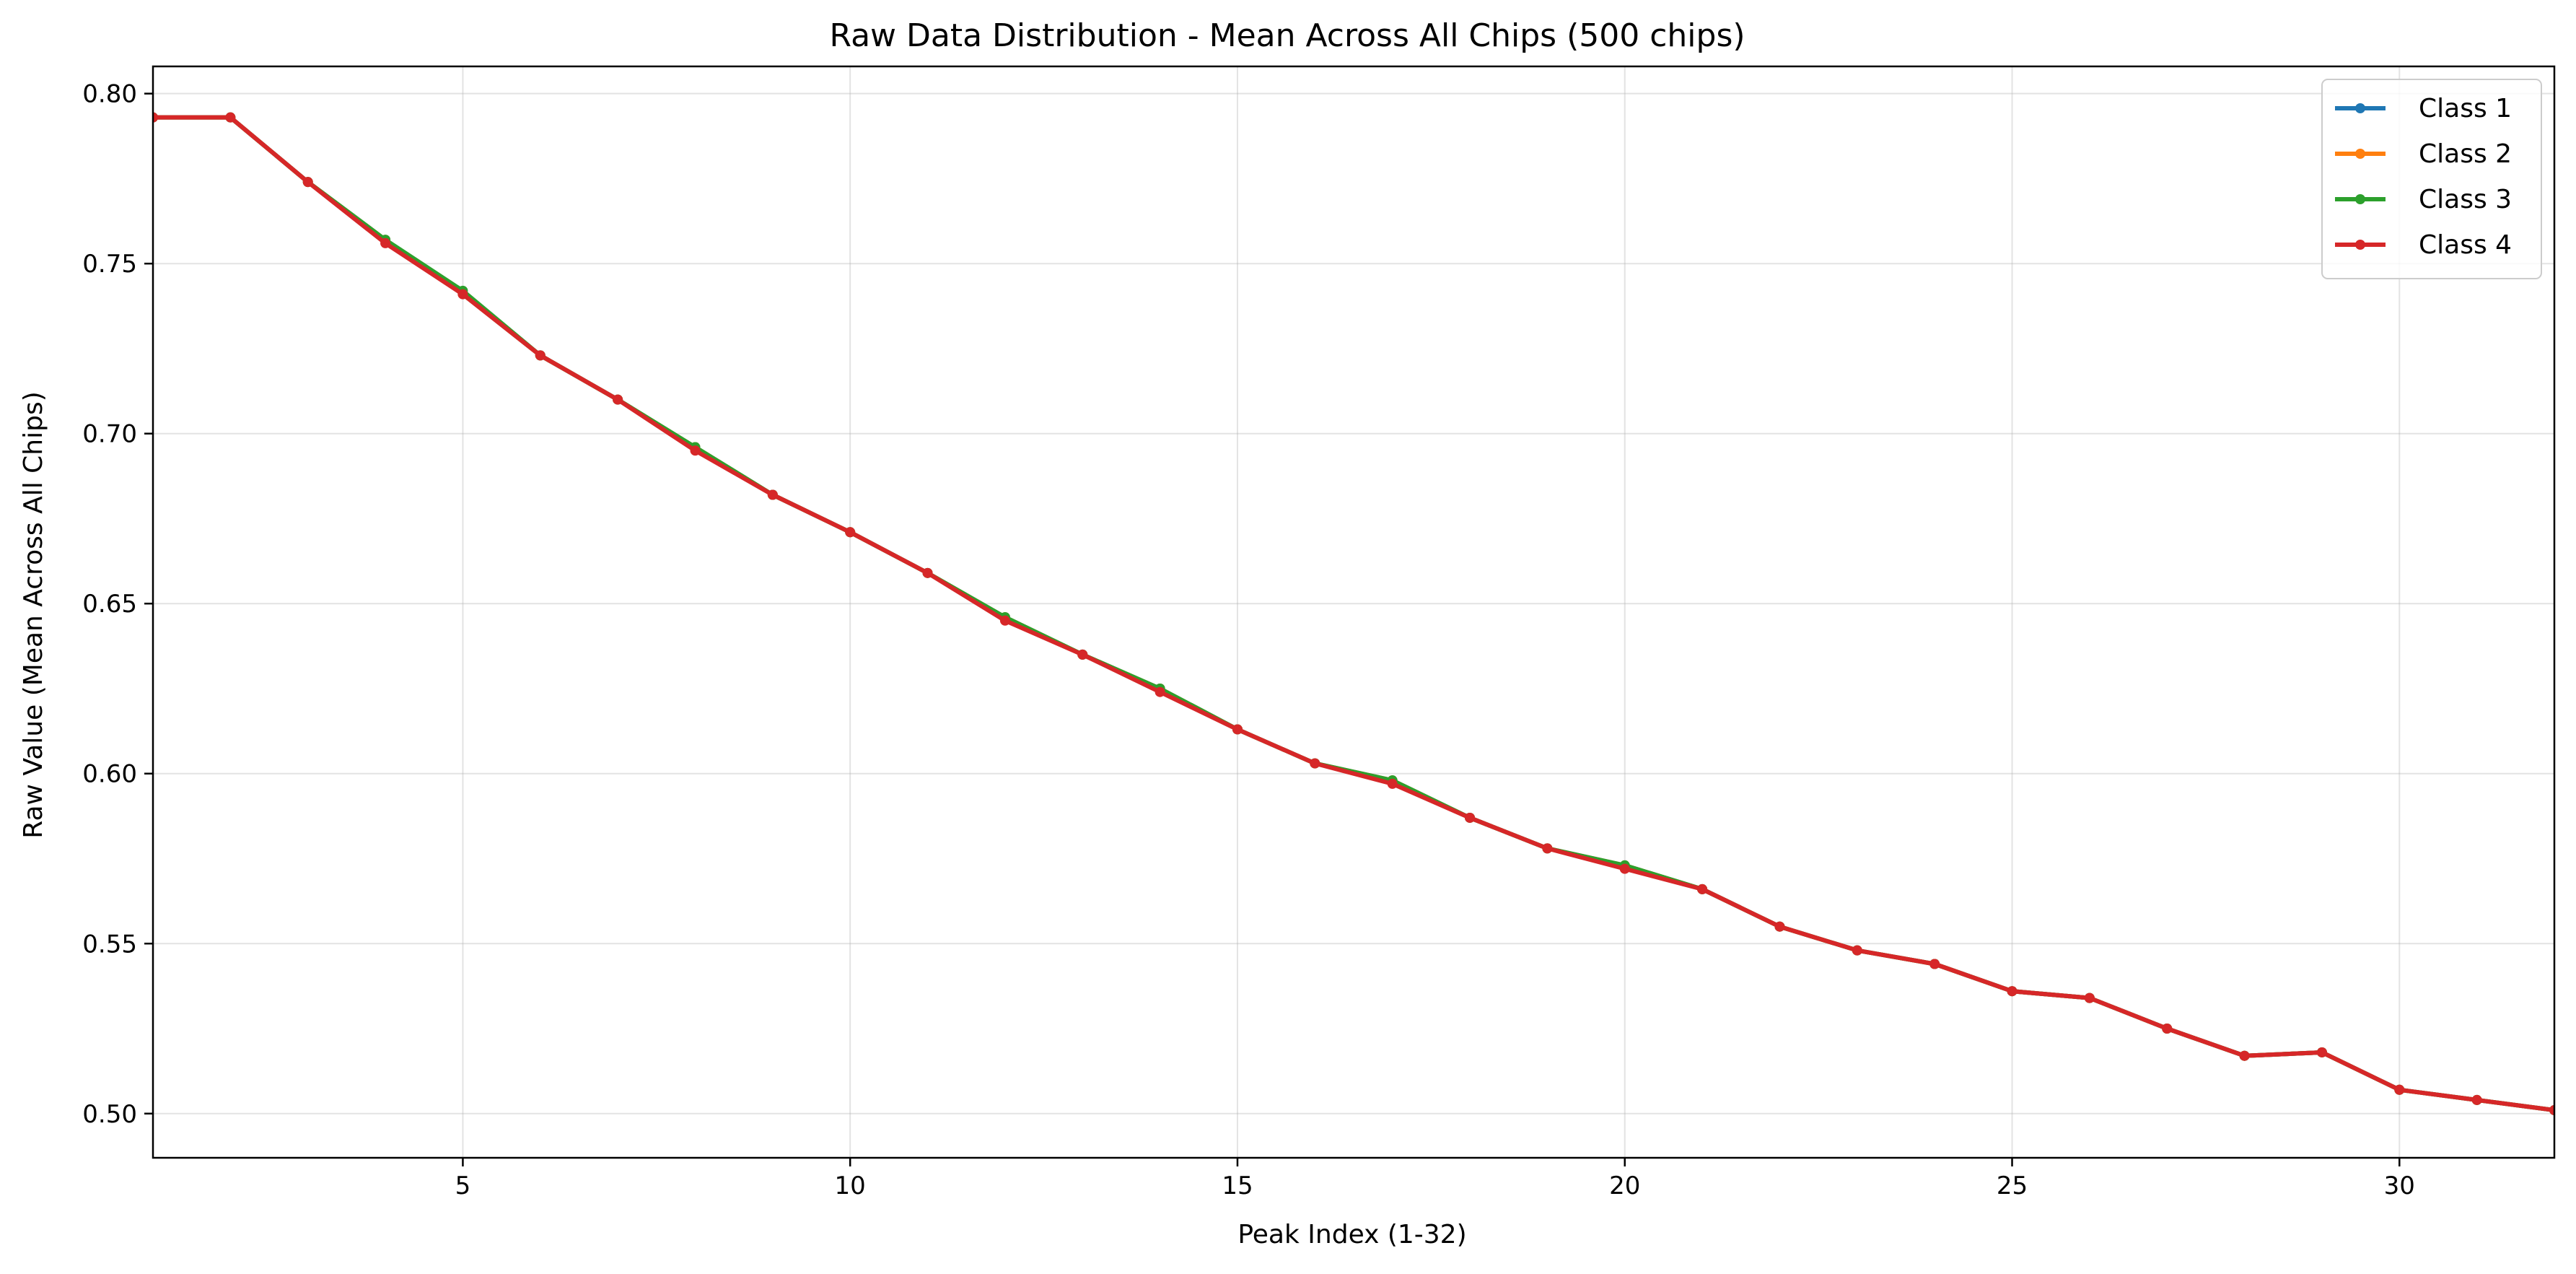 The height and width of the screenshot is (1274, 2576). I want to click on legend-label: Class 4, so click(2465, 245).